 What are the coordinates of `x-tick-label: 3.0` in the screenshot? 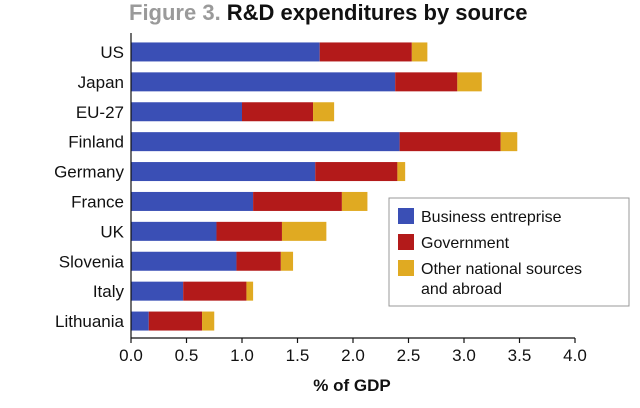 It's located at (464, 355).